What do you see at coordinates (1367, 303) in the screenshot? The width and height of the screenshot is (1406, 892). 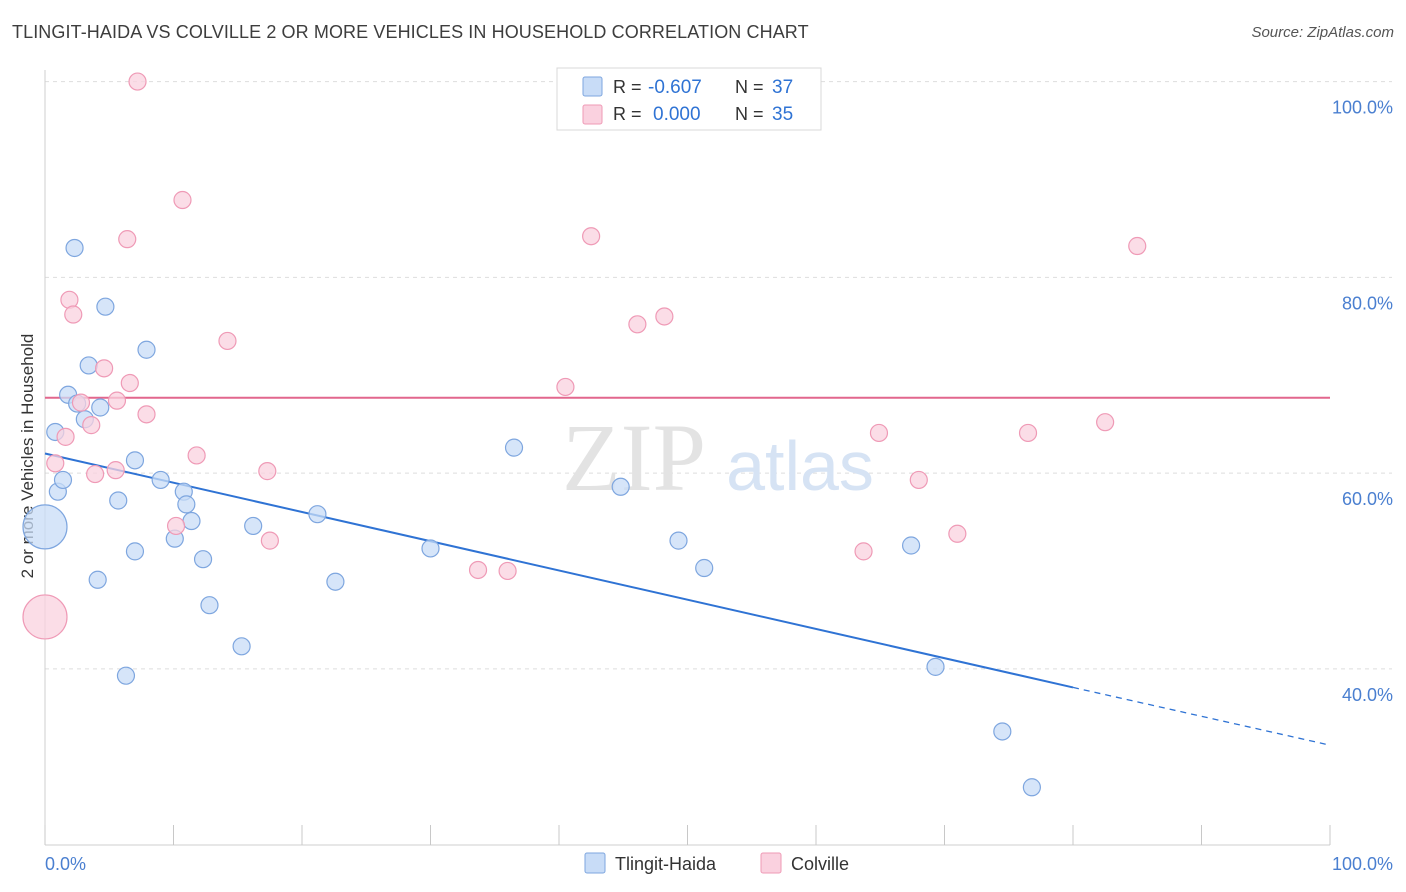 I see `y-tick-label: 80.0%` at bounding box center [1367, 303].